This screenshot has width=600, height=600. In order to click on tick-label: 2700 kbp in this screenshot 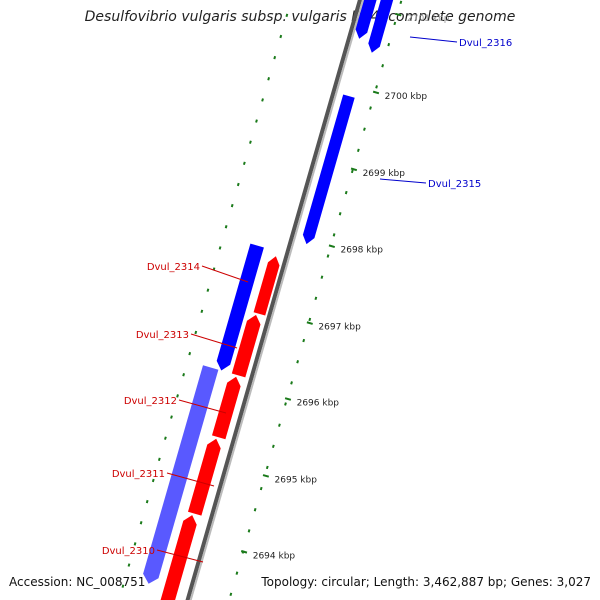, I will do `click(406, 97)`.